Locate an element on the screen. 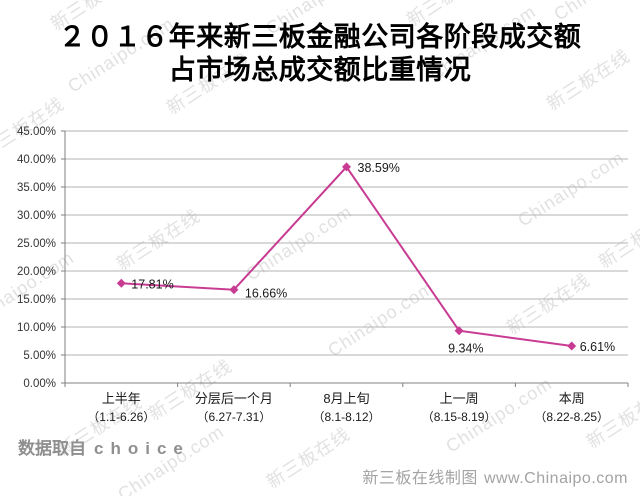 The height and width of the screenshot is (496, 640). y-axis-tick-label: 0.00% is located at coordinates (39, 384).